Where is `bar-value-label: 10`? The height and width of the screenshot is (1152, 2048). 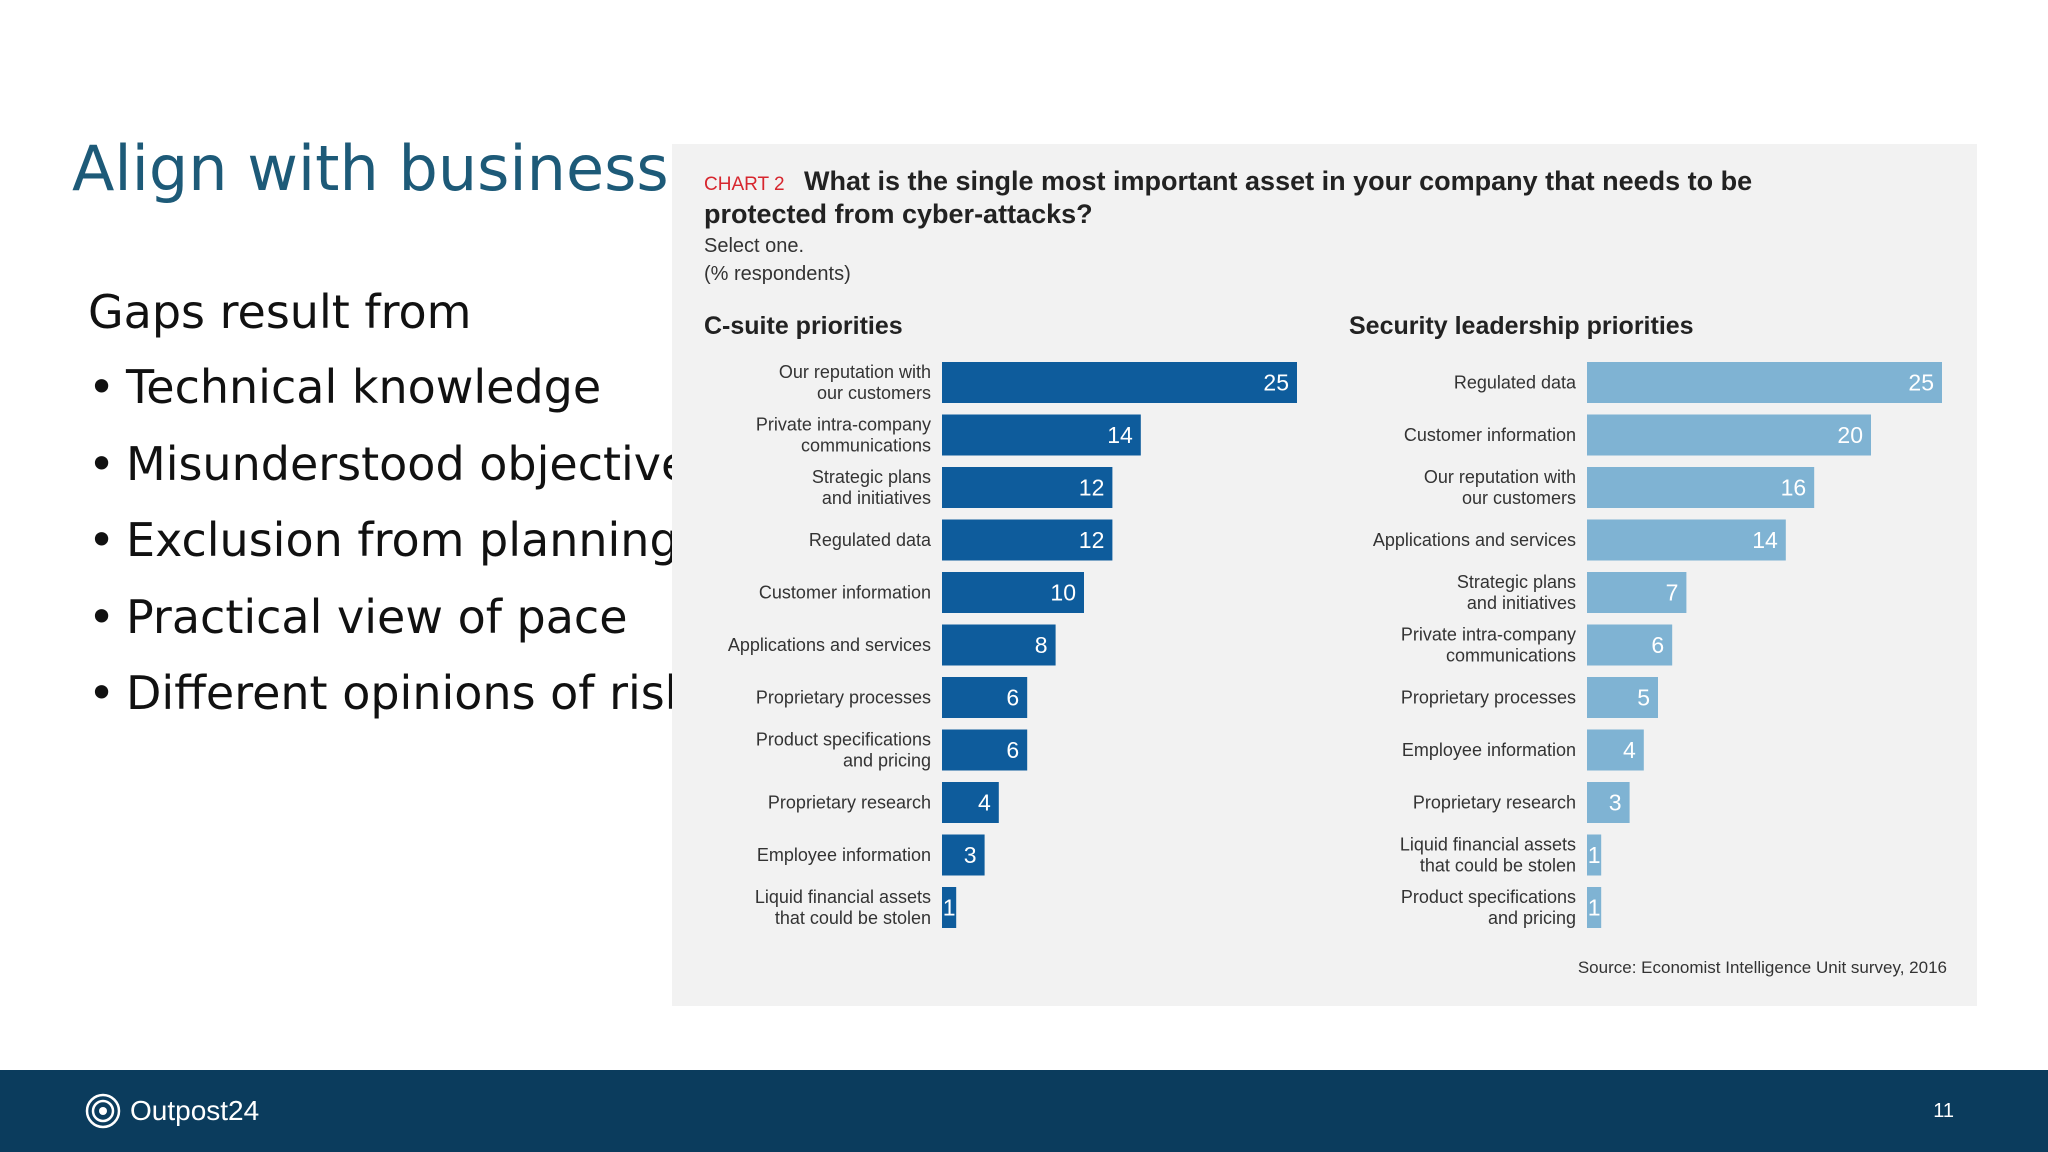
bar-value-label: 10 is located at coordinates (1063, 593).